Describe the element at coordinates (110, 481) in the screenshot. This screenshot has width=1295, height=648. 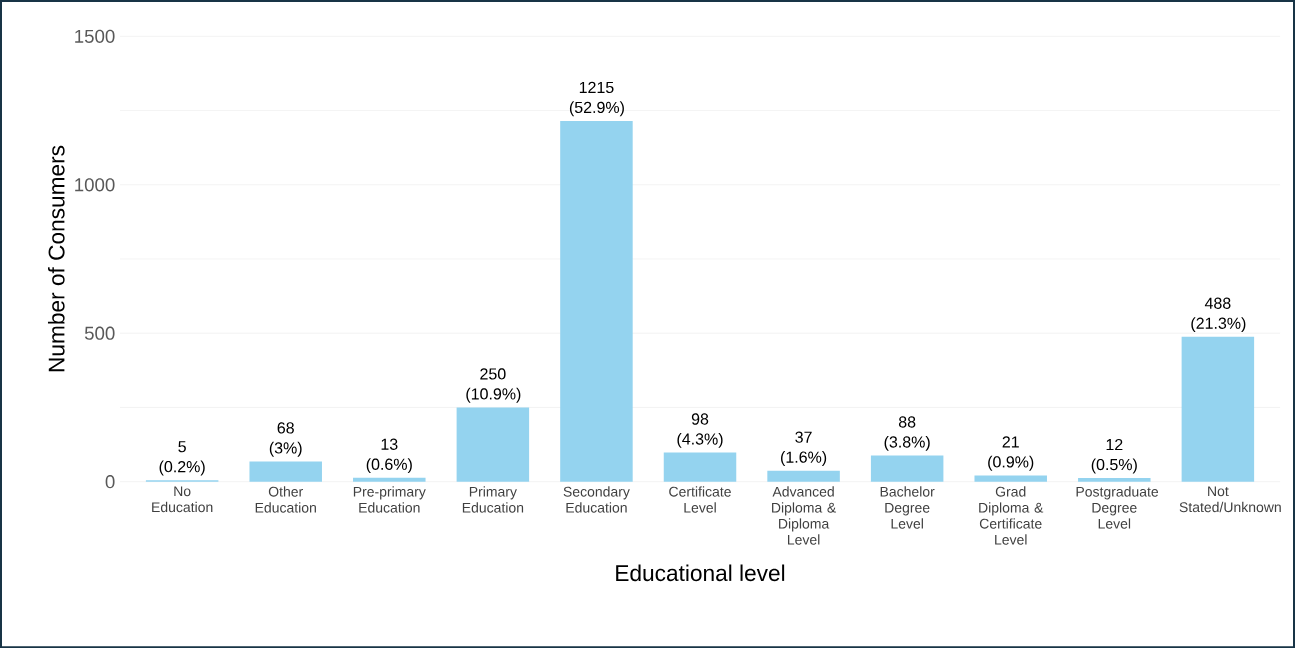
I see `y-tick-label: 0` at that location.